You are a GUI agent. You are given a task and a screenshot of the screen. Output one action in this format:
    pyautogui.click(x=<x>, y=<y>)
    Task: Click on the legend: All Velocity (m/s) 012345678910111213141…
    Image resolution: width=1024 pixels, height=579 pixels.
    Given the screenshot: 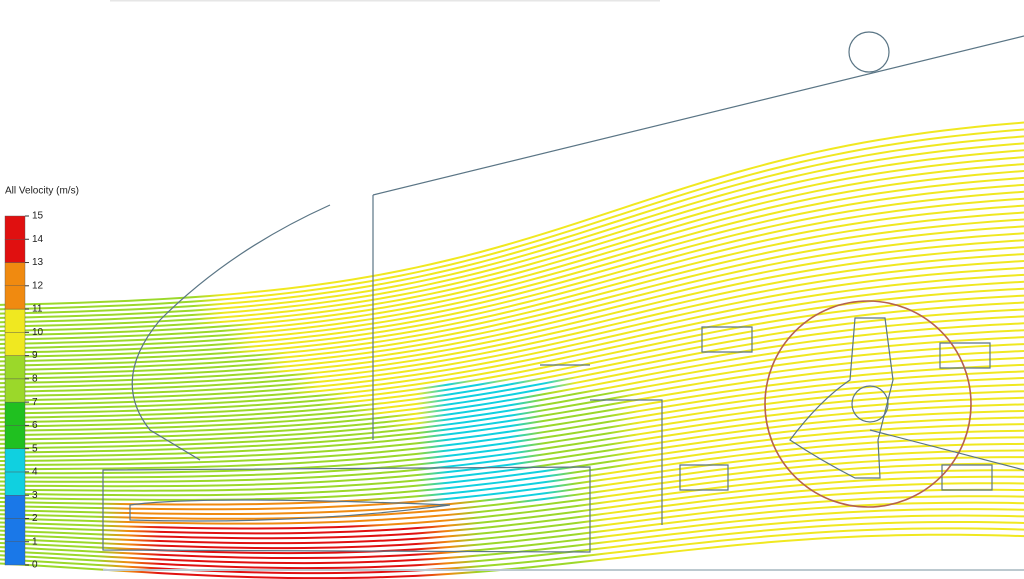 What is the action you would take?
    pyautogui.click(x=41, y=378)
    